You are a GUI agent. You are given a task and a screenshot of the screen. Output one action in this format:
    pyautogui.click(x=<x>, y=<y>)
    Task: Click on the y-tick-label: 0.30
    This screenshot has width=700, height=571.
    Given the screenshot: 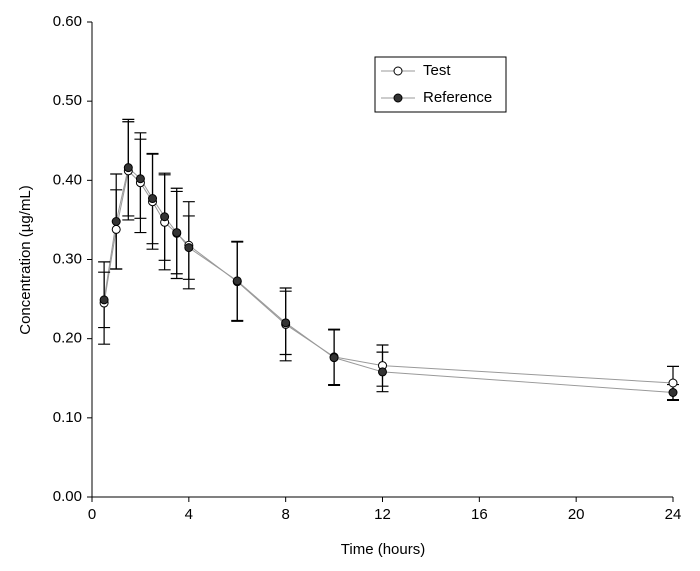 What is the action you would take?
    pyautogui.click(x=67, y=258)
    